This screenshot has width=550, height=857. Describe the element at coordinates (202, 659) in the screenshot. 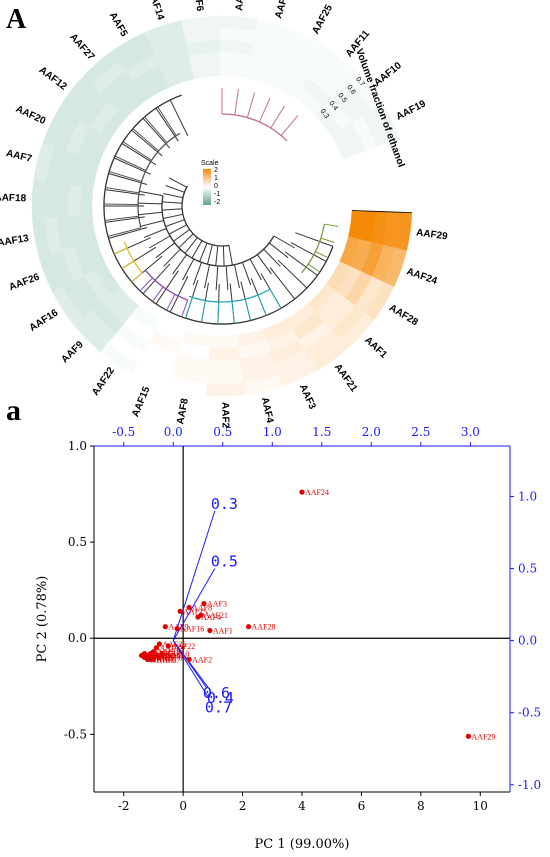

I see `point-label: AAF2` at that location.